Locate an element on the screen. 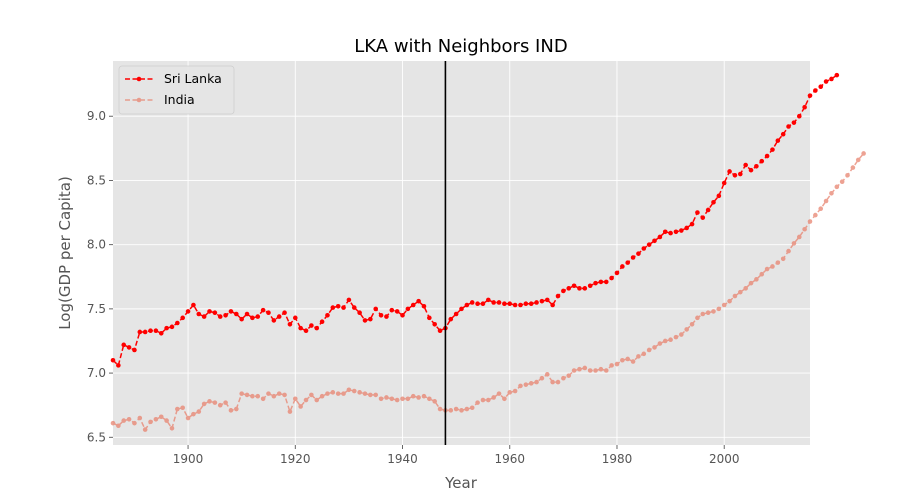  legend-marker-india is located at coordinates (139, 100).